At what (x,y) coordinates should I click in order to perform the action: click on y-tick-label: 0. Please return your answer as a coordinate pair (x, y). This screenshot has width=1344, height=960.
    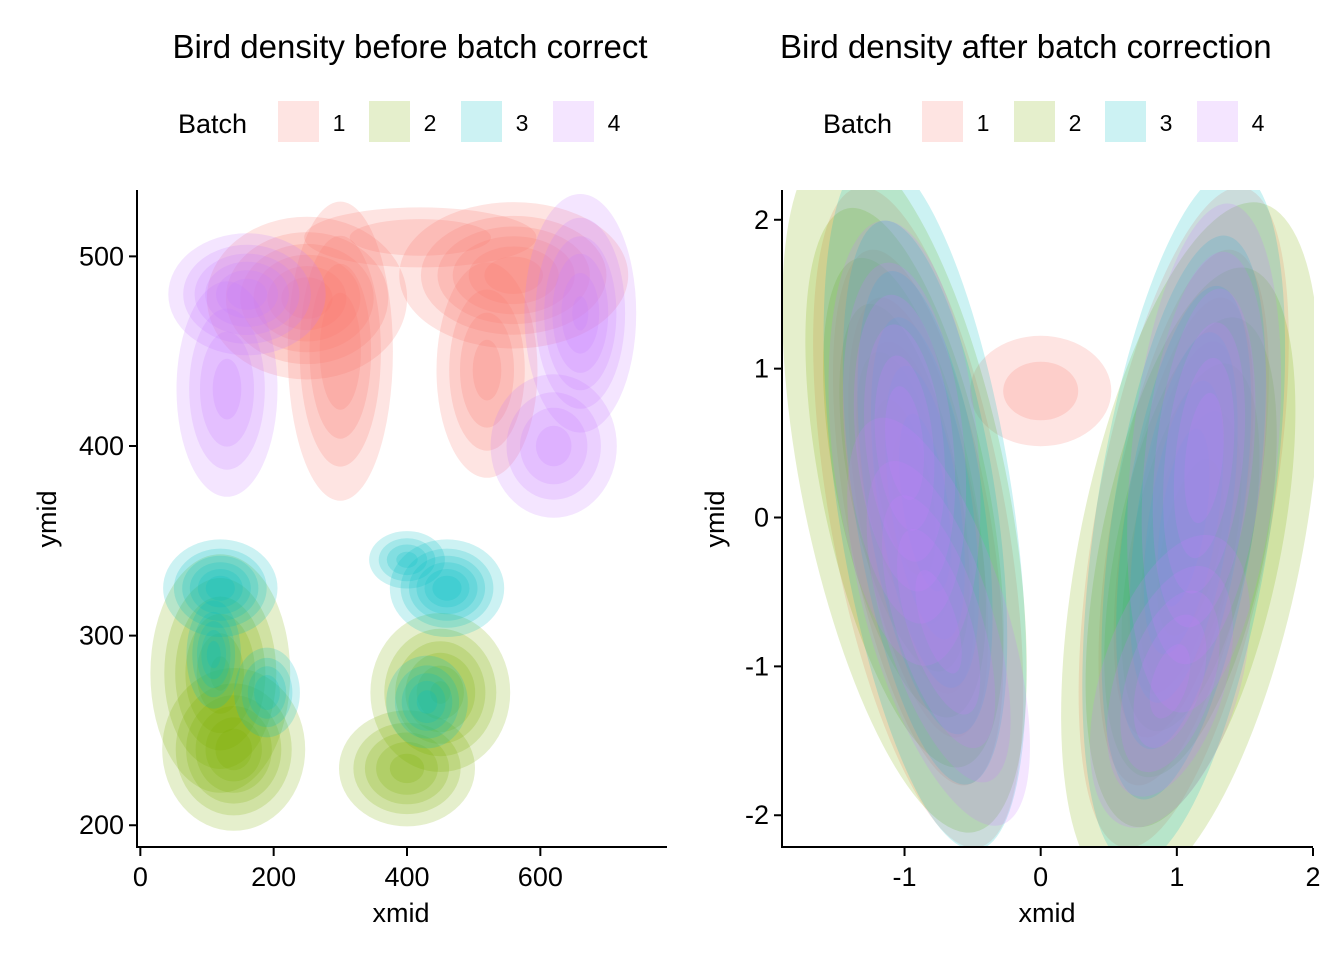
    Looking at the image, I should click on (761, 518).